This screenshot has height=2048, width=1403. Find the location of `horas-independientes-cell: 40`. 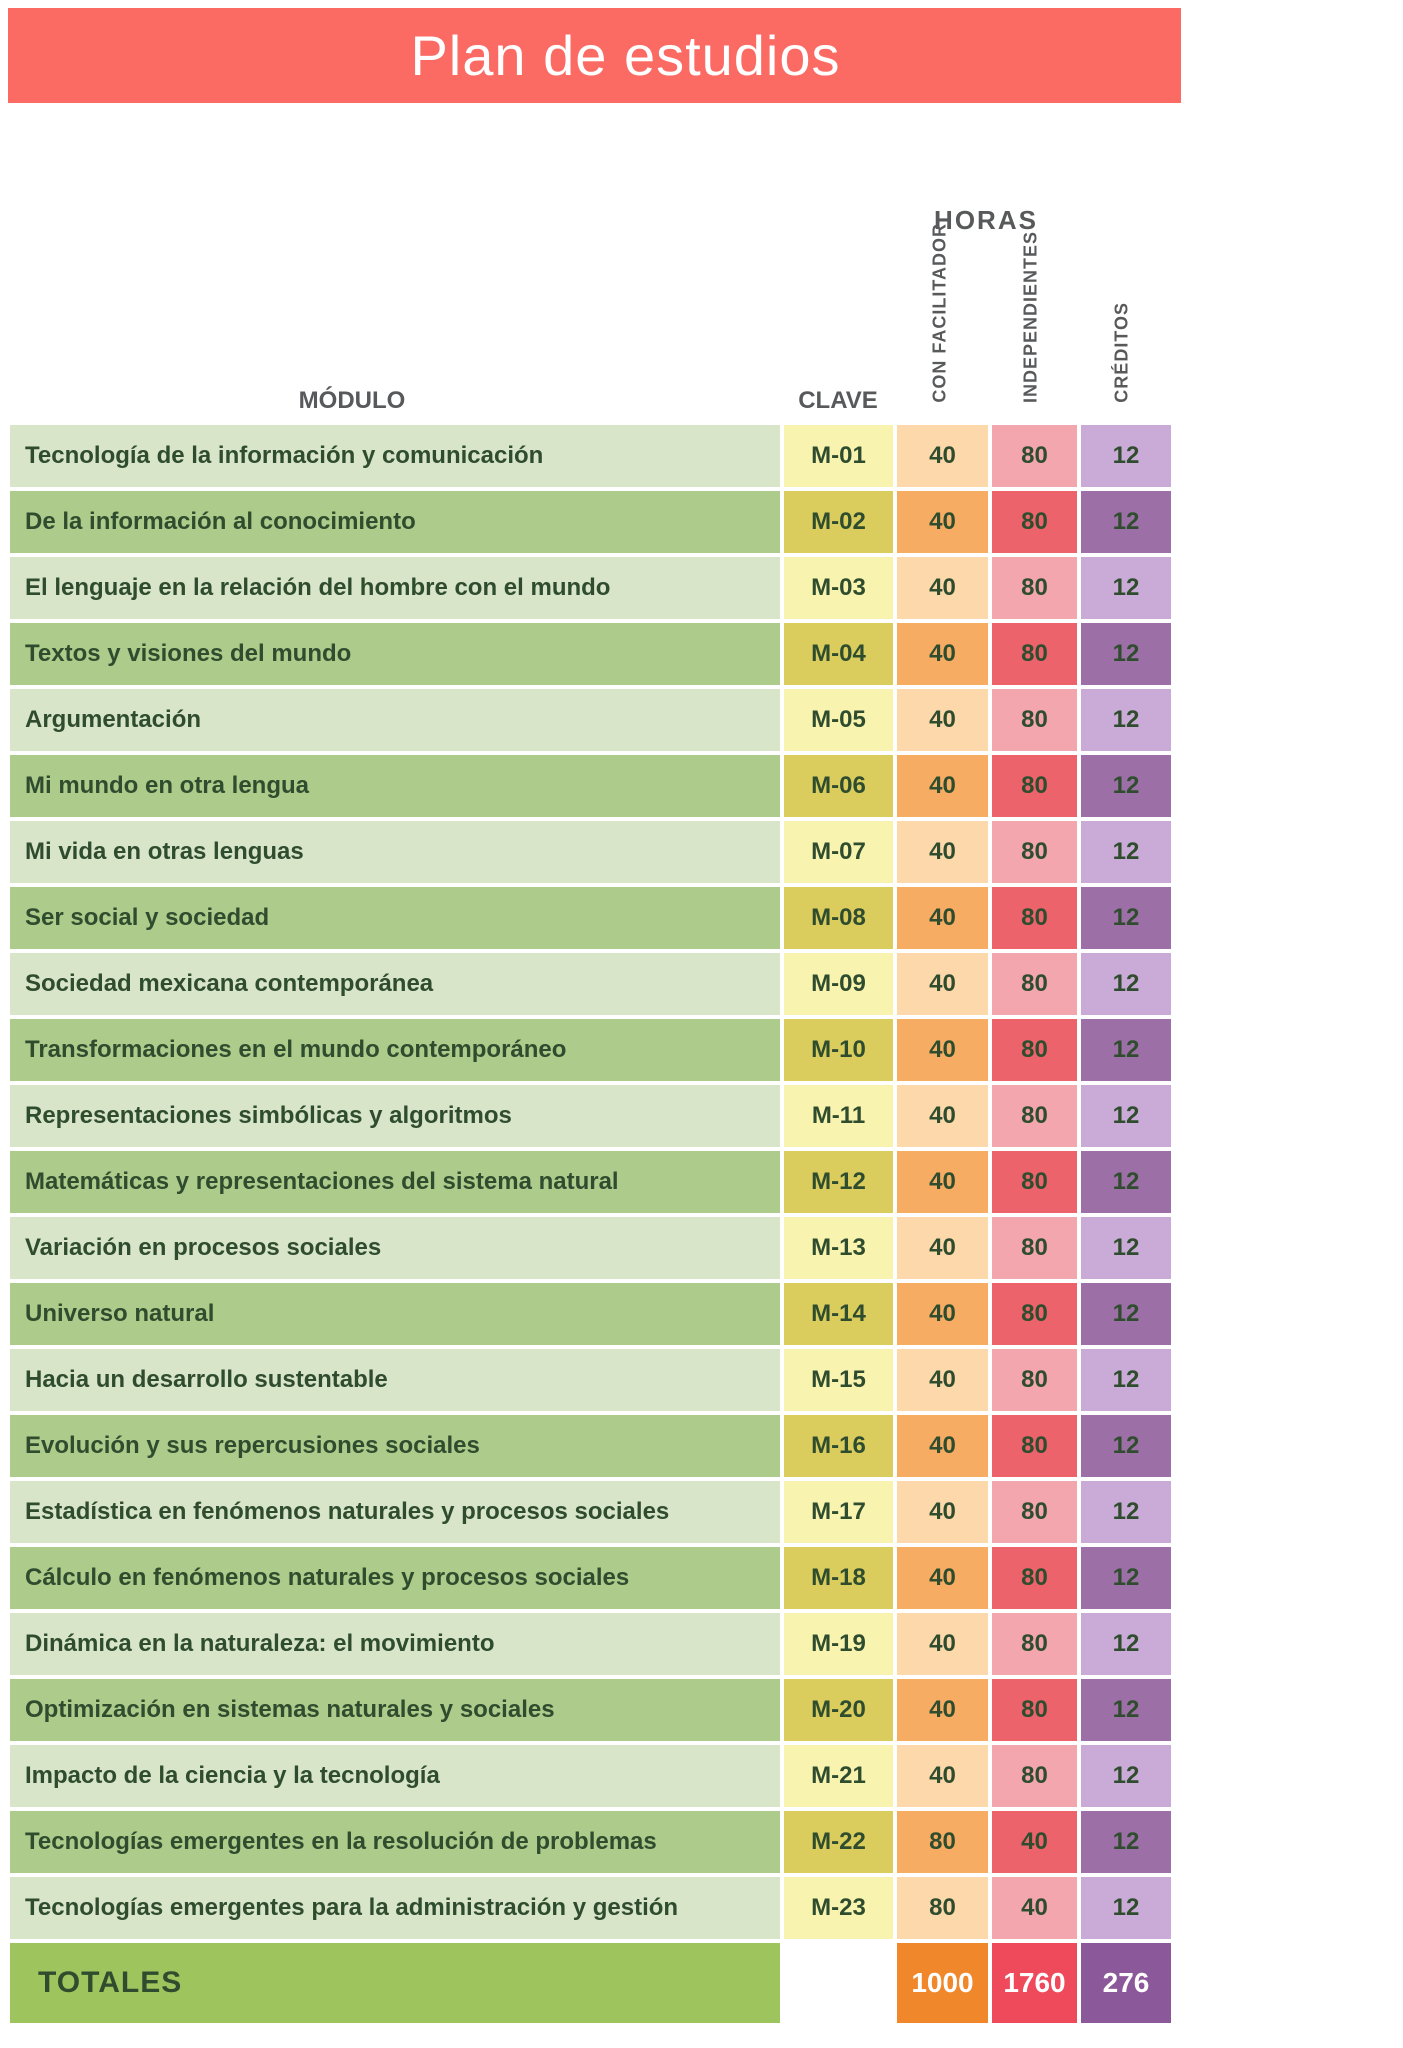

horas-independientes-cell: 40 is located at coordinates (1034, 1842).